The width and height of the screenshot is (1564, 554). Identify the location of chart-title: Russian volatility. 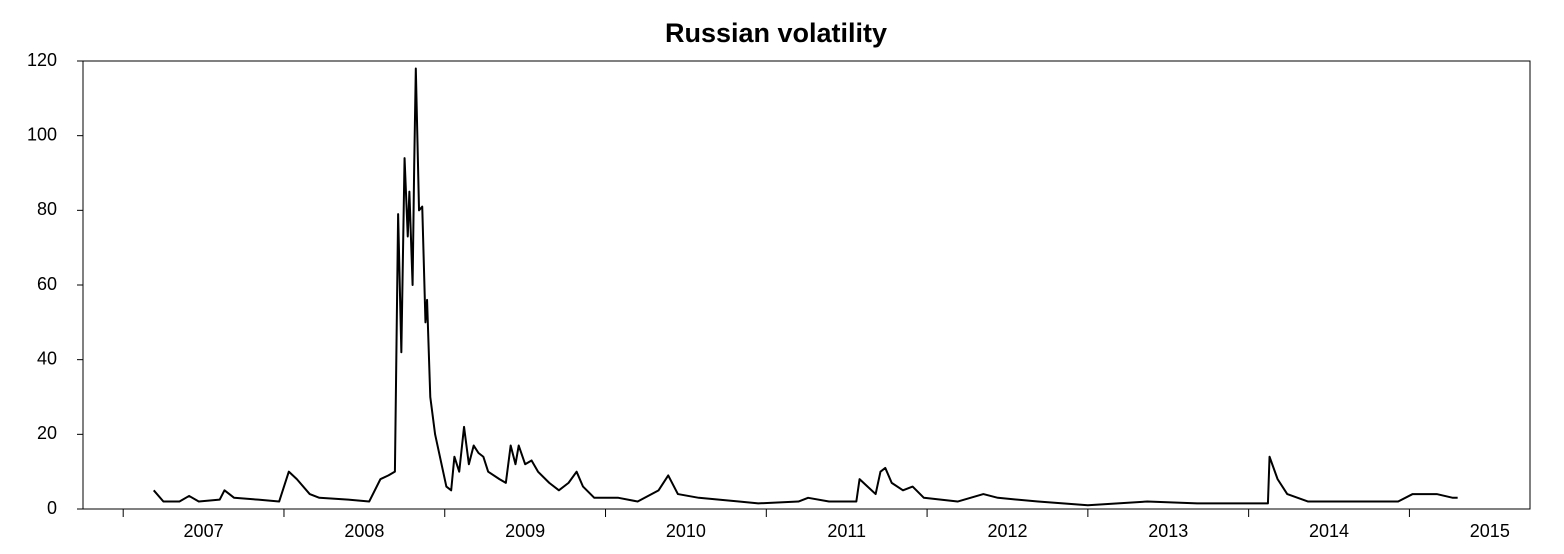
(776, 33).